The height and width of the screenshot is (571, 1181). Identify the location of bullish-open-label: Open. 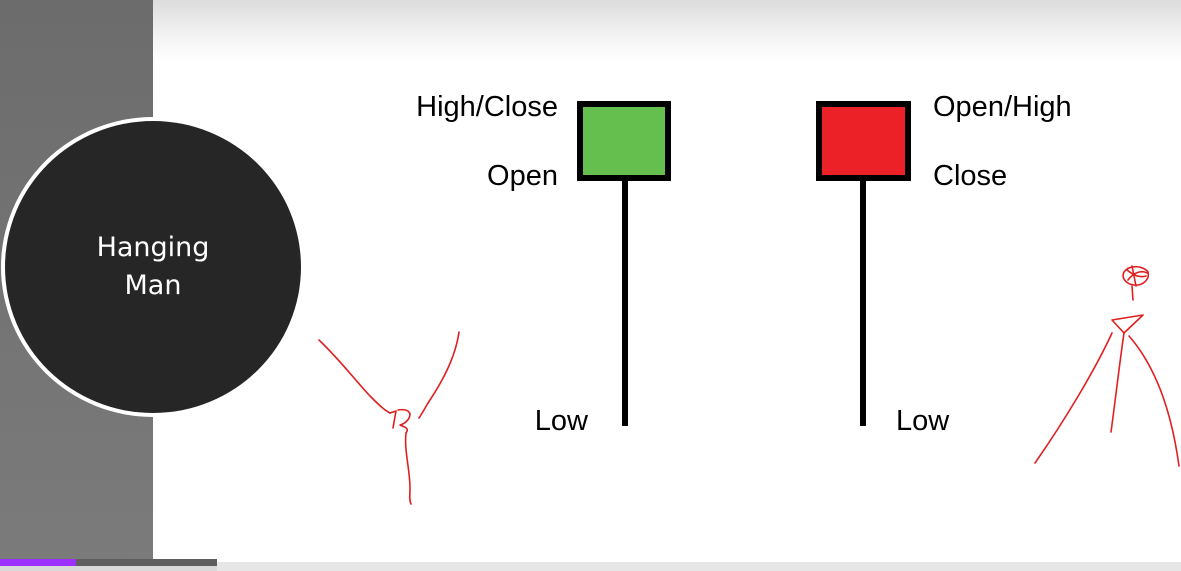
(522, 176).